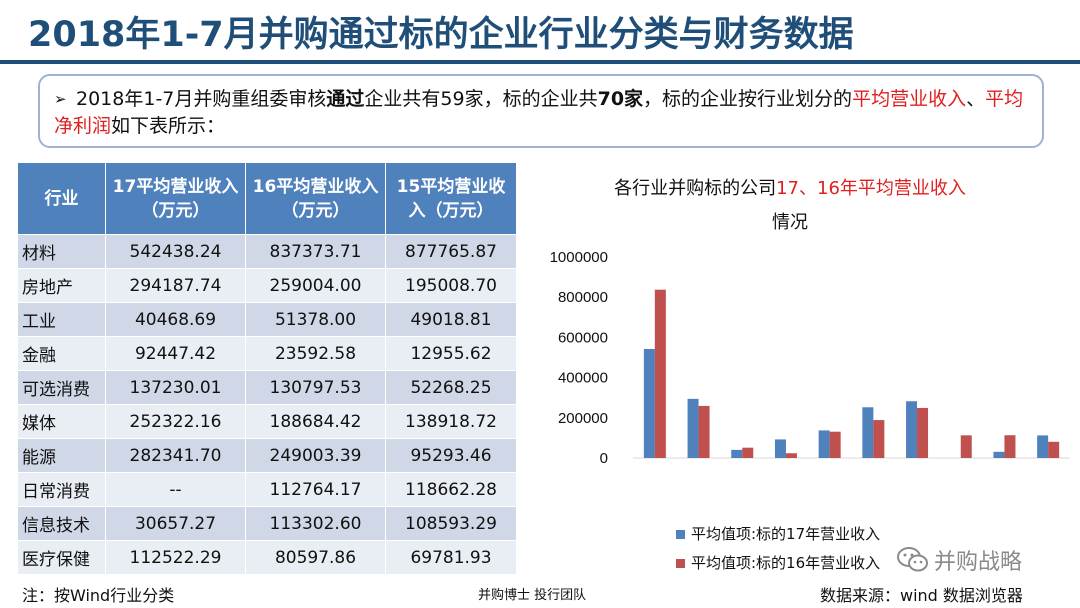 Image resolution: width=1080 pixels, height=608 pixels. What do you see at coordinates (748, 99) in the screenshot?
I see `summary-text-3: ，标的企业按行业划分的` at bounding box center [748, 99].